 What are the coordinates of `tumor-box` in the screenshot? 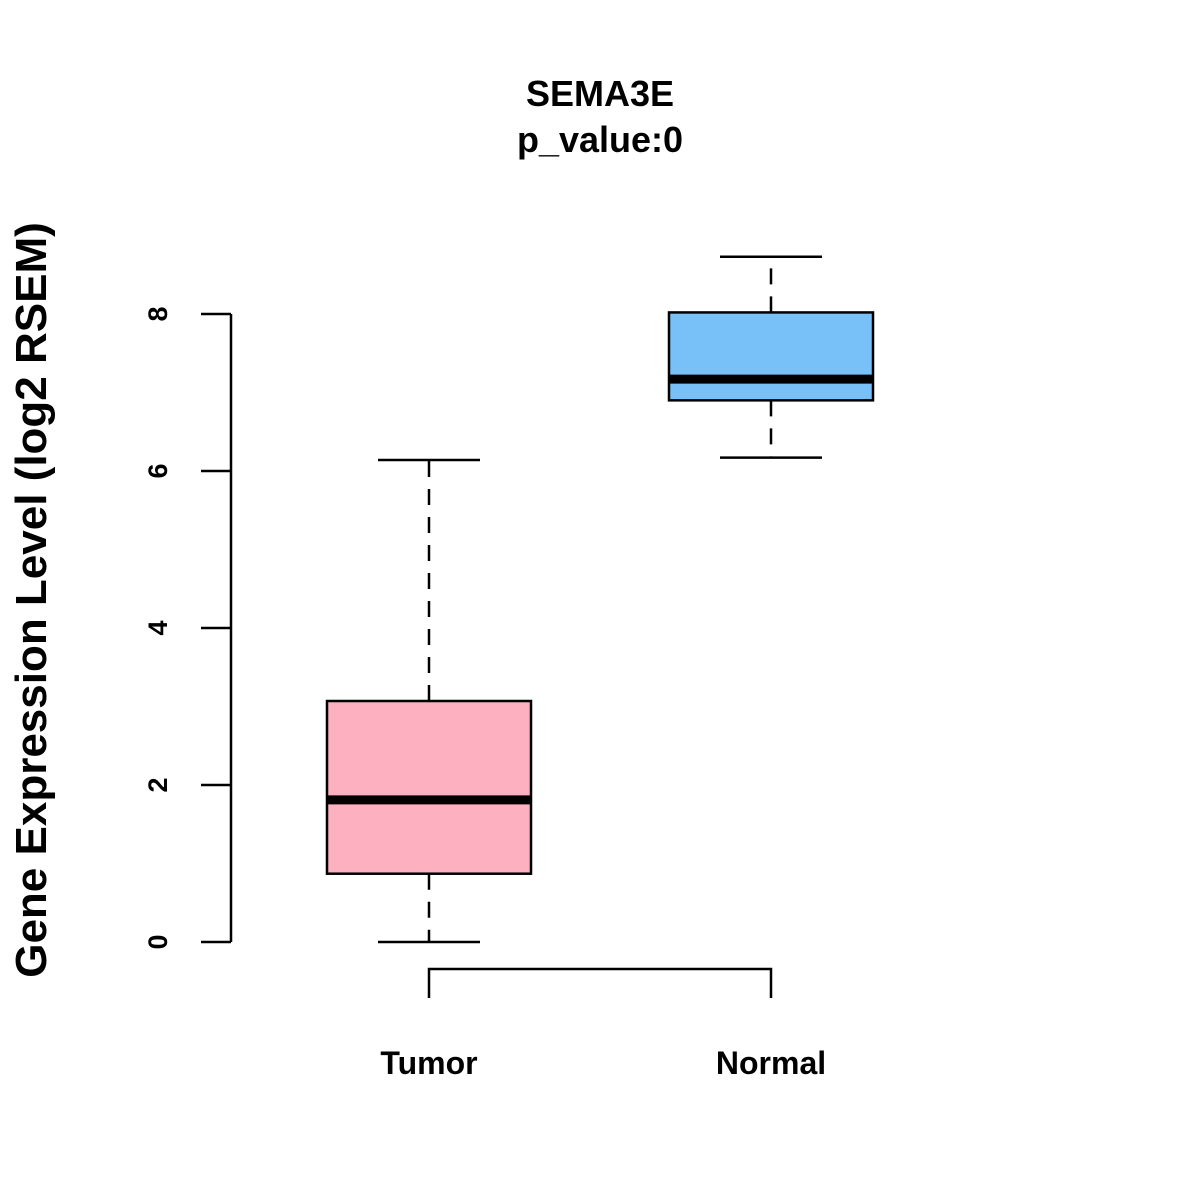 It's located at (429, 787).